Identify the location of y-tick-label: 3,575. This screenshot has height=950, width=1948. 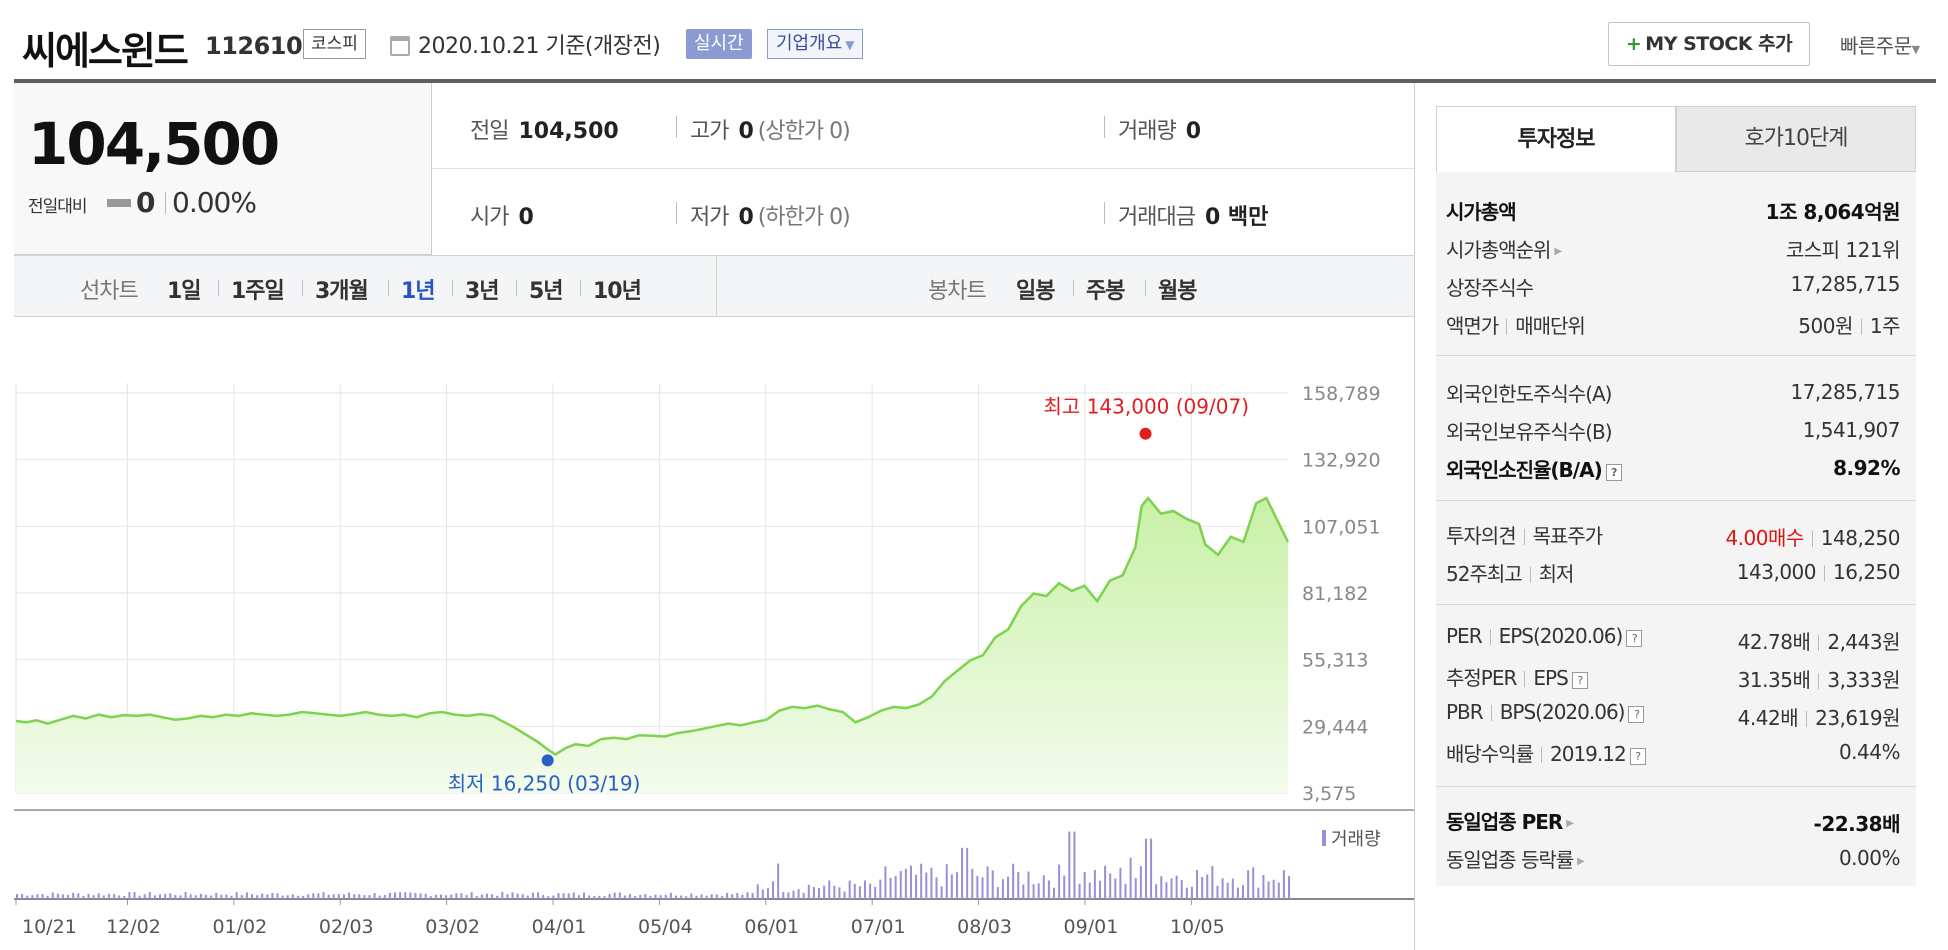
(1329, 794).